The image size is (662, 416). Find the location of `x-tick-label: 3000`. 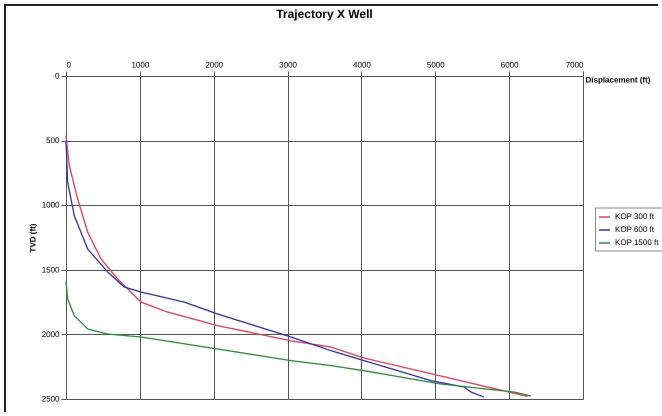

x-tick-label: 3000 is located at coordinates (288, 65).